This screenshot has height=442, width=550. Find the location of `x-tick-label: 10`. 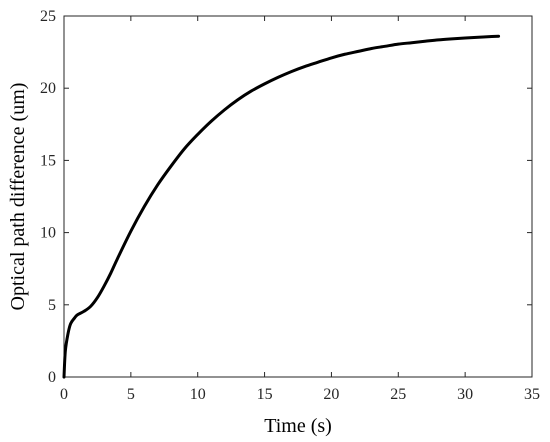

x-tick-label: 10 is located at coordinates (198, 394).